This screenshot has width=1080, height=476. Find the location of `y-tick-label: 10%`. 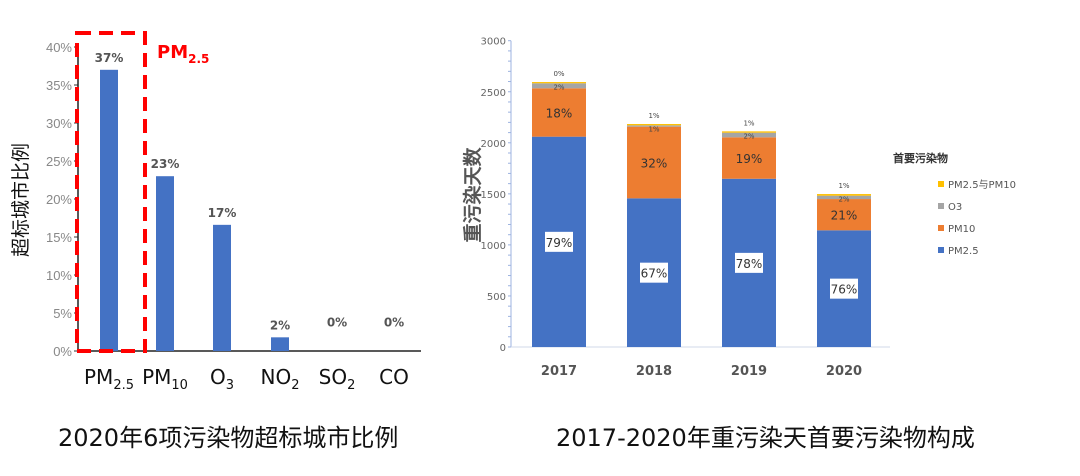

y-tick-label: 10% is located at coordinates (59, 275).